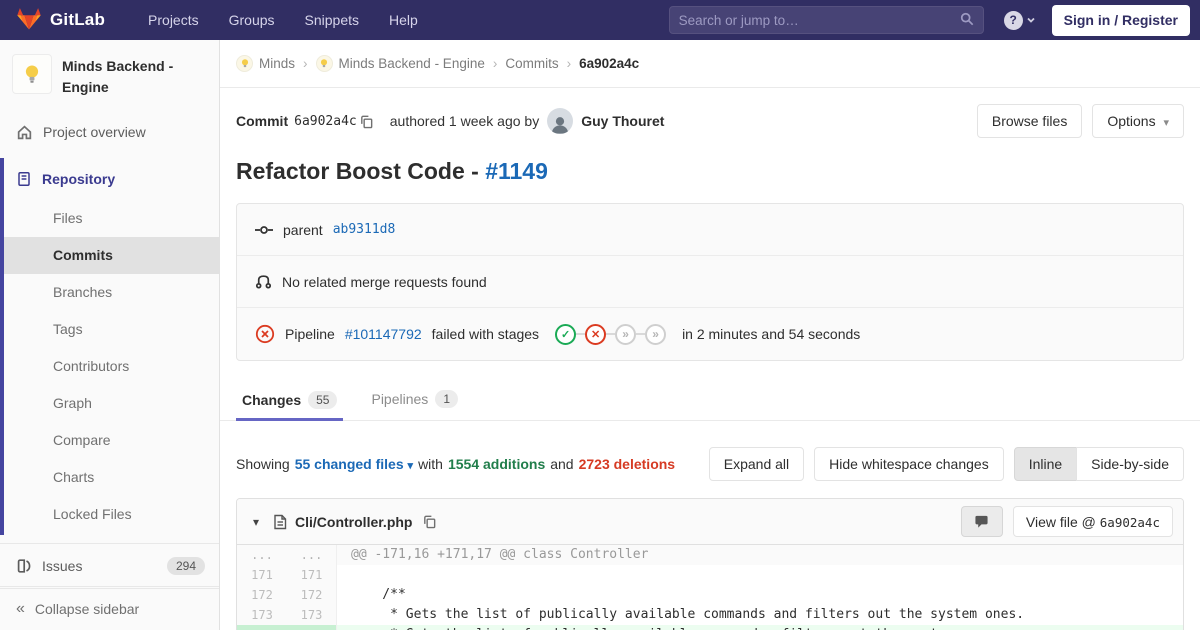 Image resolution: width=1200 pixels, height=630 pixels. I want to click on breadcrumb-project: Minds Backend - Engine, so click(400, 63).